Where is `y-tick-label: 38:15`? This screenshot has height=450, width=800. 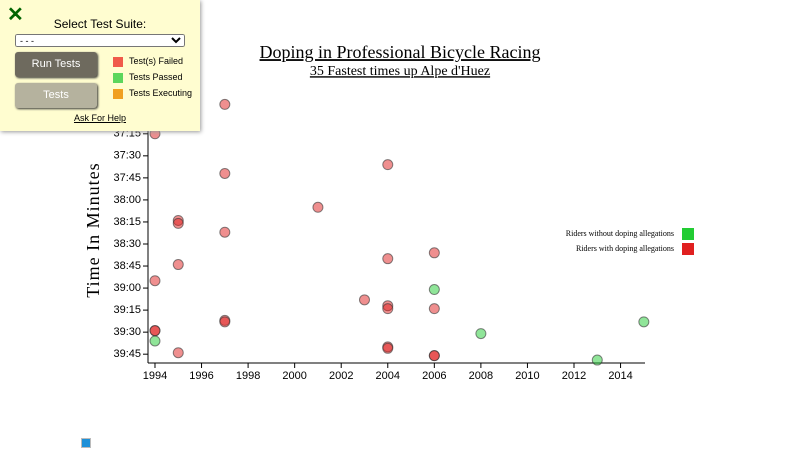
y-tick-label: 38:15 is located at coordinates (127, 222).